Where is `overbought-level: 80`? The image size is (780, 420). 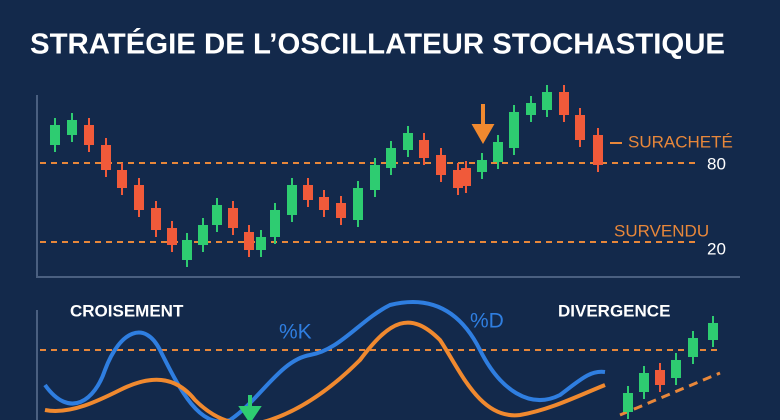 overbought-level: 80 is located at coordinates (716, 163).